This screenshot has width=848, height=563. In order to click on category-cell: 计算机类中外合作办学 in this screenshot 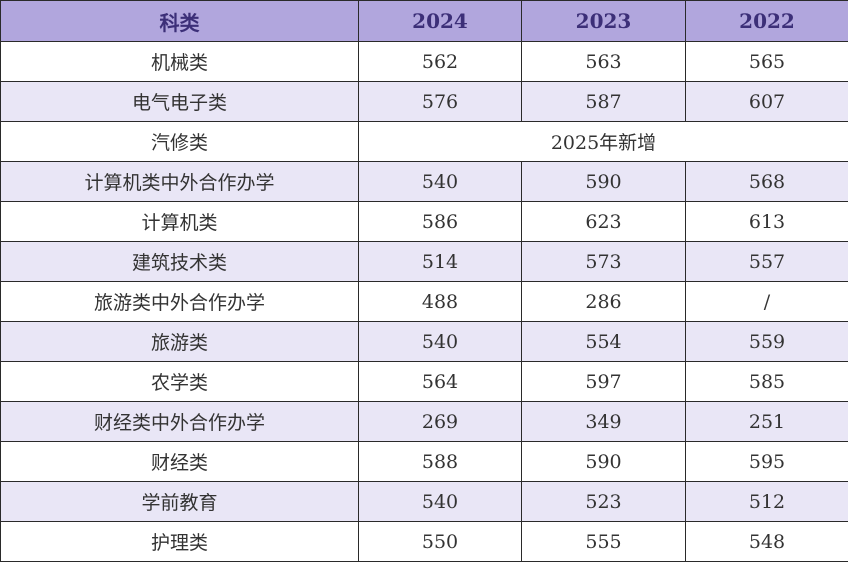, I will do `click(179, 181)`.